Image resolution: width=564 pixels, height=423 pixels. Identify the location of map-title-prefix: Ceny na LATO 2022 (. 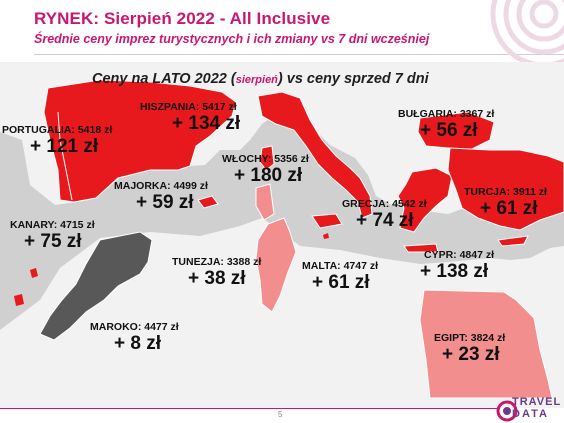
(164, 79).